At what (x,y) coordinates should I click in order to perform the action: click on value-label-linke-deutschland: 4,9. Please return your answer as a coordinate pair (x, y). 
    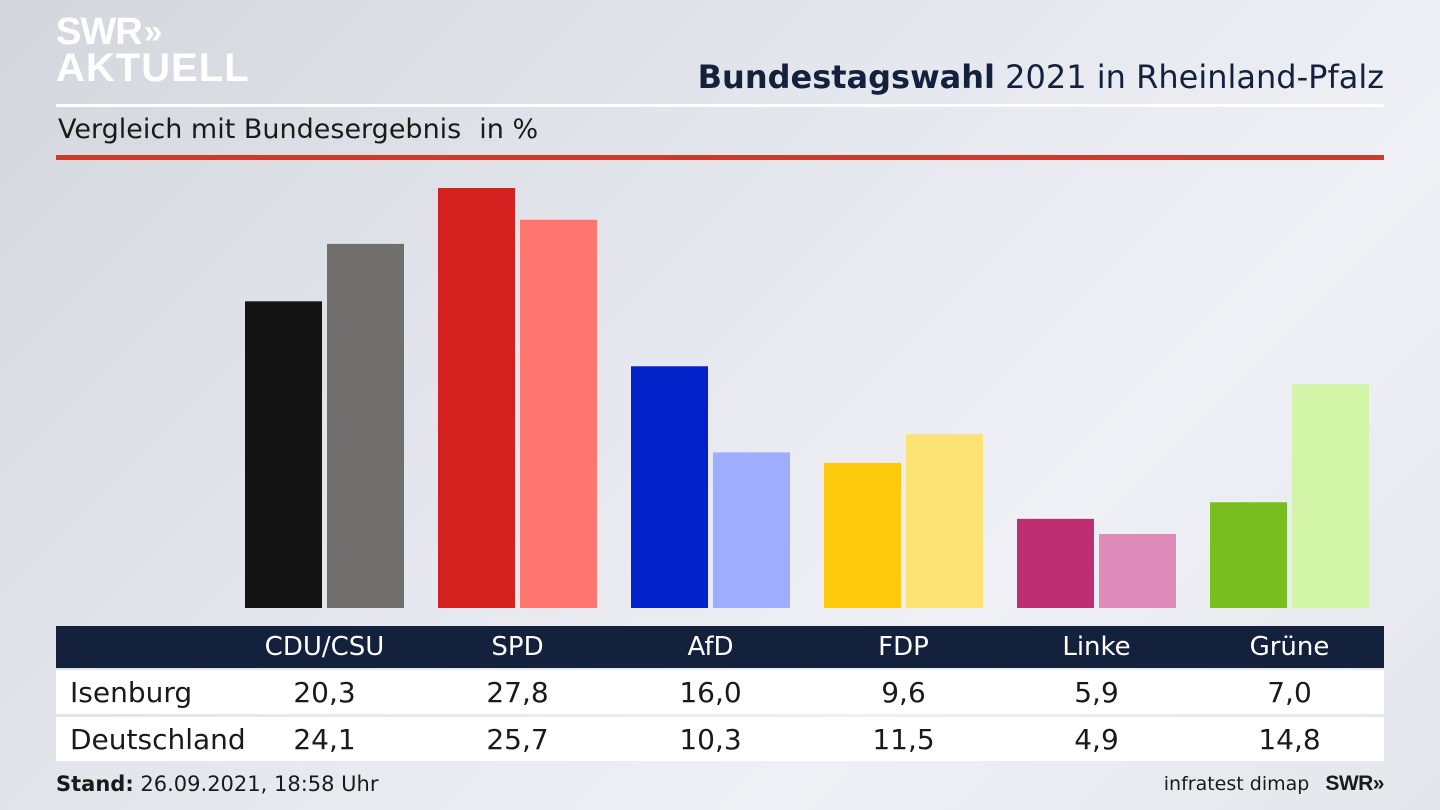
    Looking at the image, I should click on (1096, 739).